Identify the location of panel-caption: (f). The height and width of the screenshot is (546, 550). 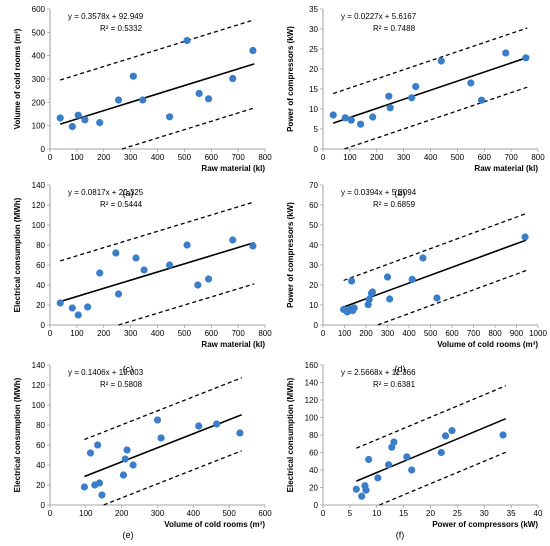
(400, 535).